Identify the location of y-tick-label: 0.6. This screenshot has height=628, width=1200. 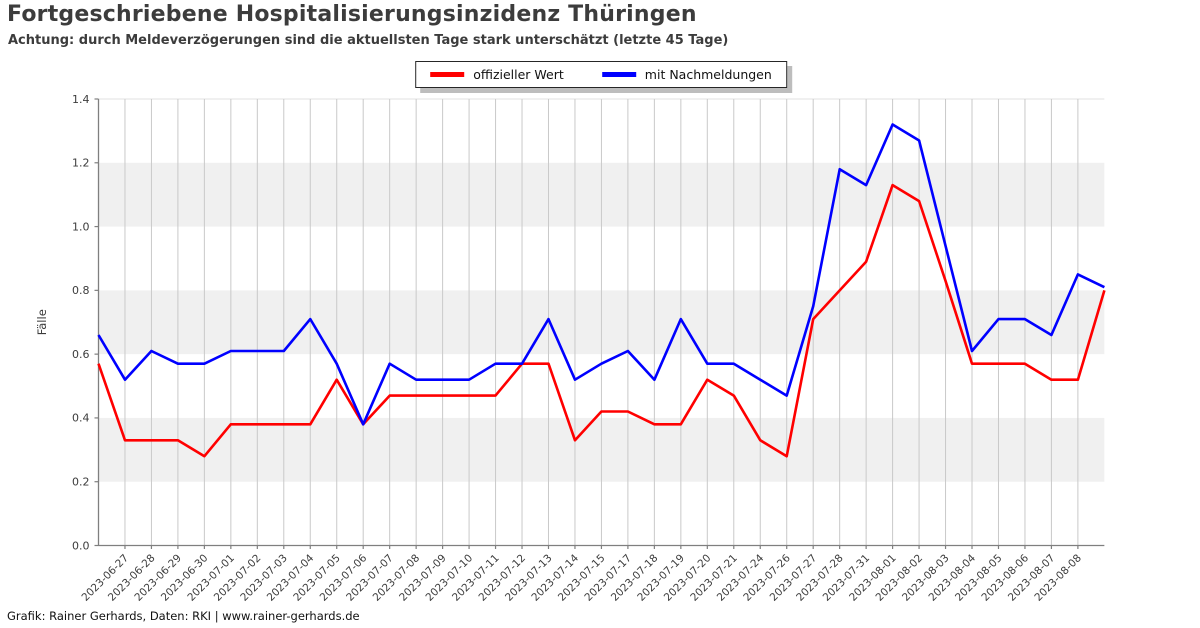
(81, 354).